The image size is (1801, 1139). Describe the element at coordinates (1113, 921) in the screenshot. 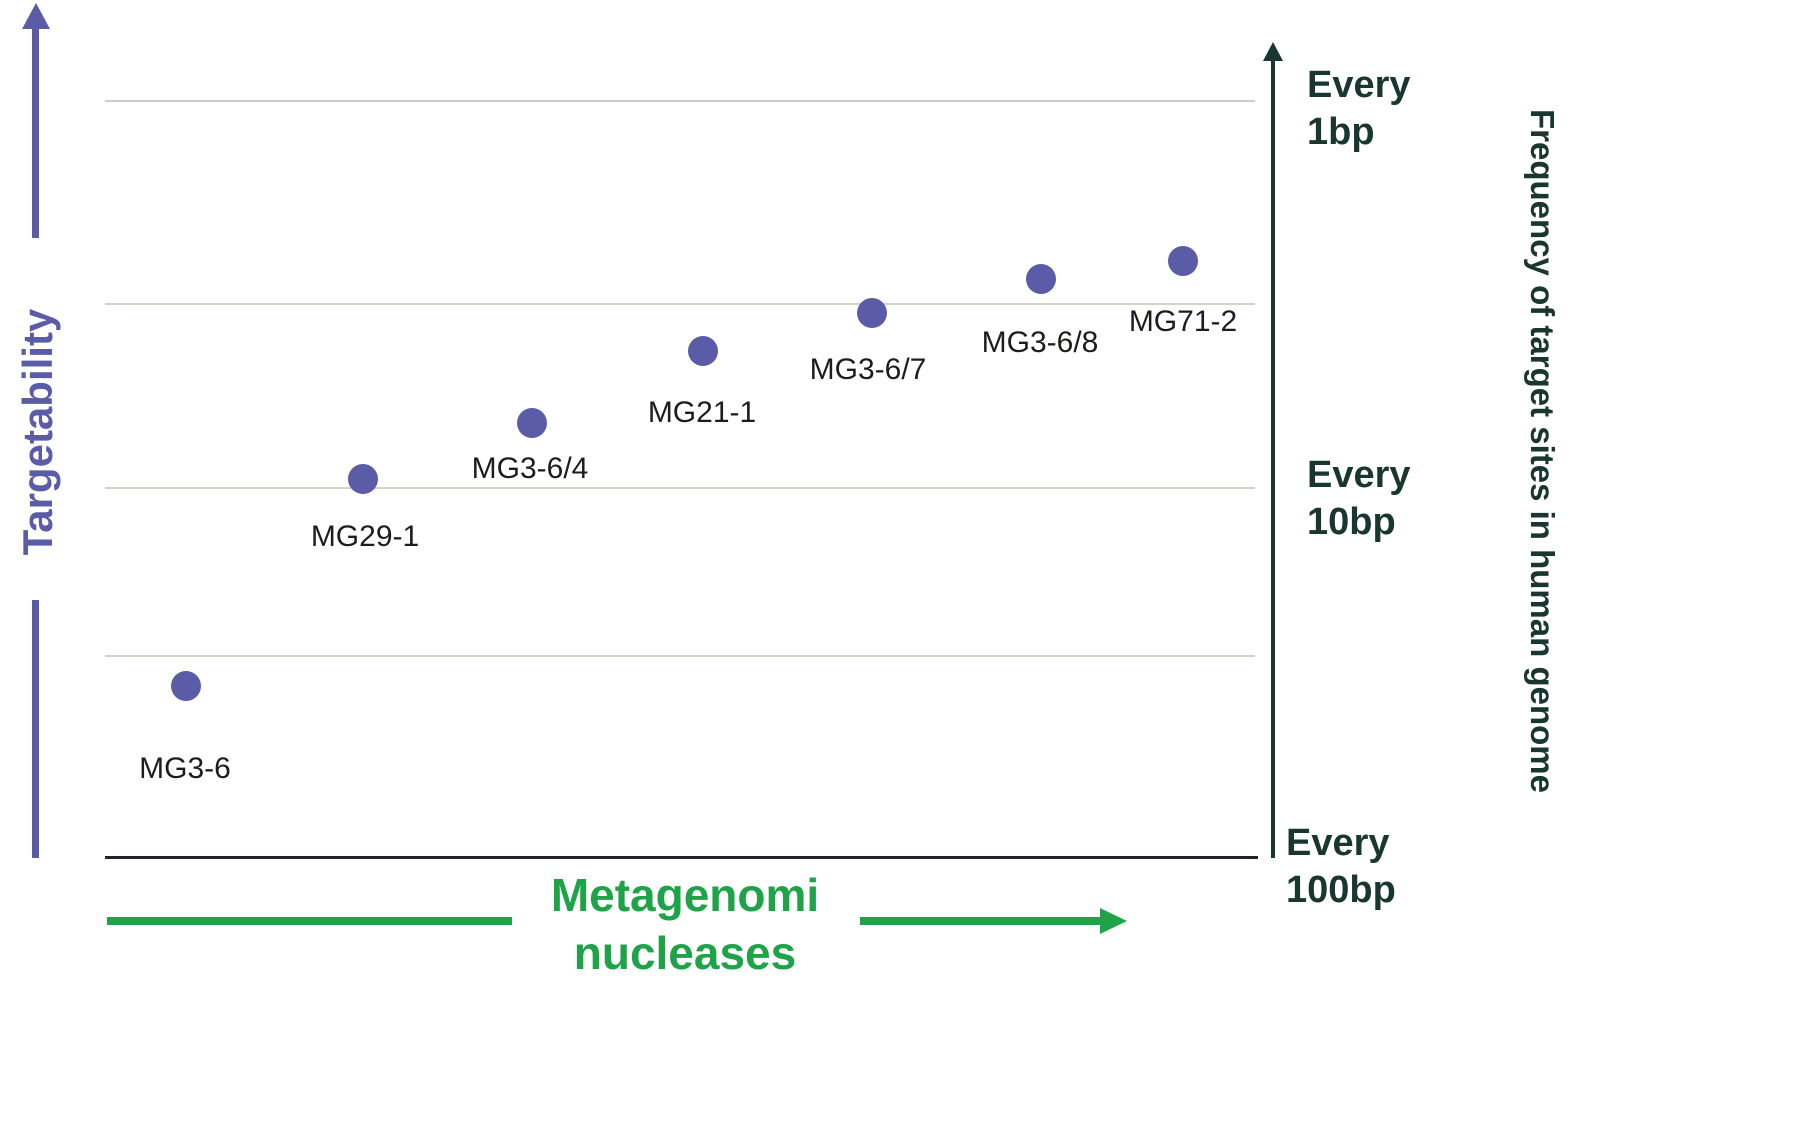

I see `x-axis-green-arrowhead-icon` at that location.